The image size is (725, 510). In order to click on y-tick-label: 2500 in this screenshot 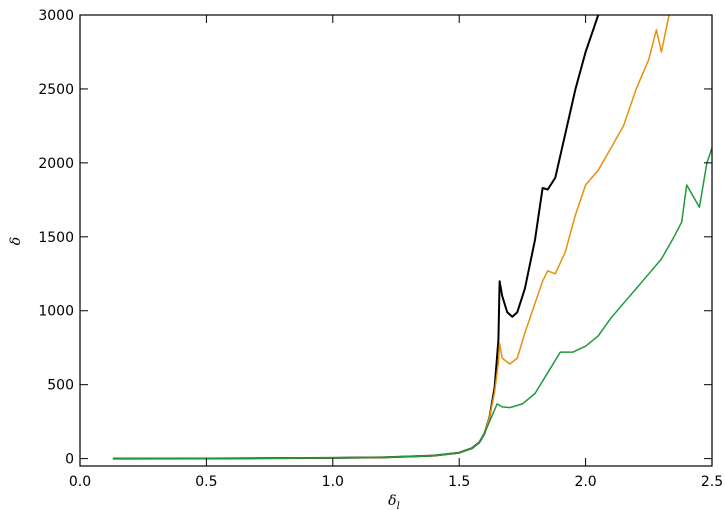, I will do `click(56, 90)`.